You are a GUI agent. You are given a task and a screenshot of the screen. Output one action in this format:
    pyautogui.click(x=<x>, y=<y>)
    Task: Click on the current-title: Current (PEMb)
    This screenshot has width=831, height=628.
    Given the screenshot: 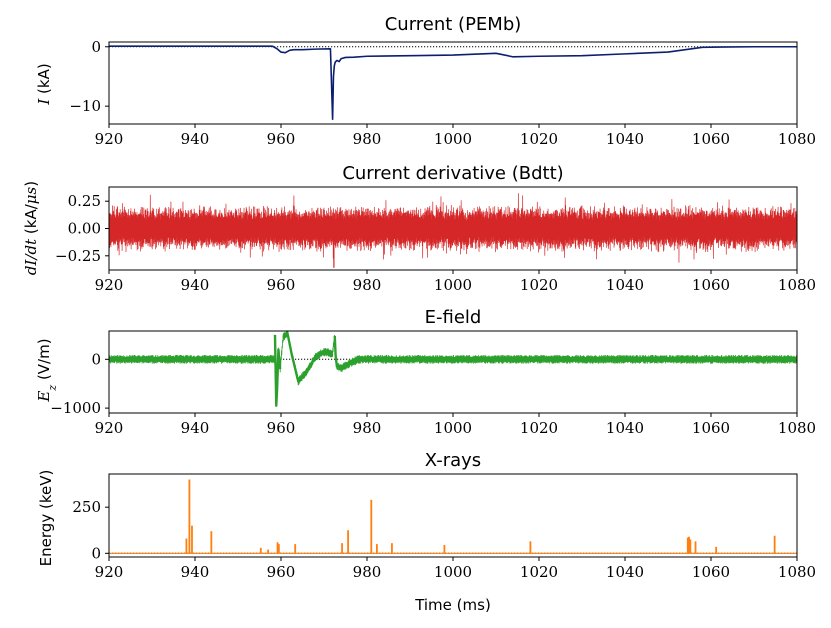 What is the action you would take?
    pyautogui.click(x=453, y=24)
    